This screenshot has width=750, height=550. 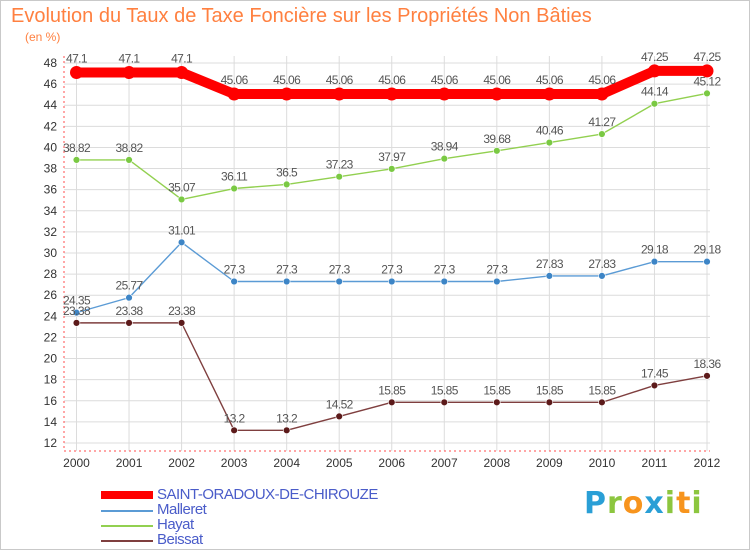 I want to click on y-tick-label: 38, so click(x=51, y=169).